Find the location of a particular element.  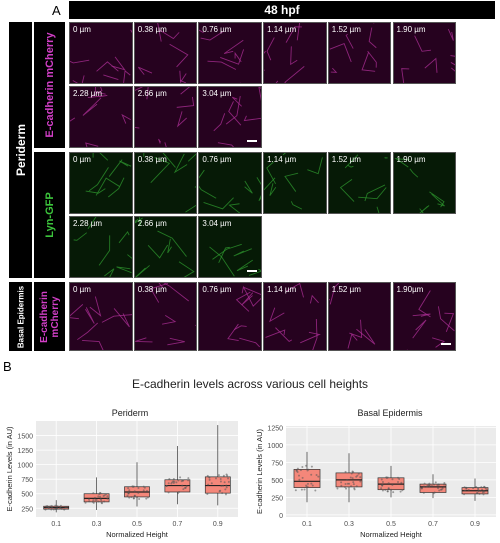

depth-label: 1.52 µm is located at coordinates (346, 159).